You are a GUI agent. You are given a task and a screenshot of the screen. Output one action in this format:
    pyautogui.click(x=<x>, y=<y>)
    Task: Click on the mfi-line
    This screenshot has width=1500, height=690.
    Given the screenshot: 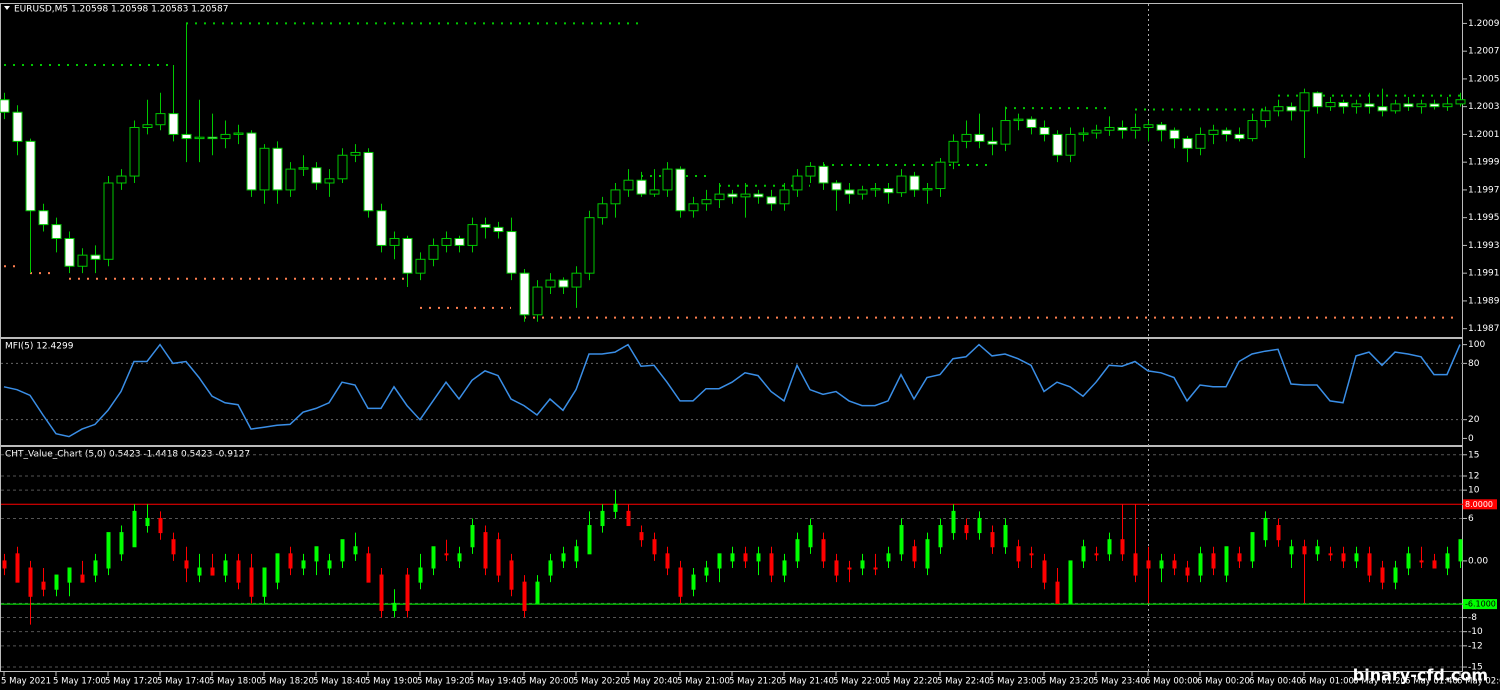 What is the action you would take?
    pyautogui.click(x=732, y=390)
    